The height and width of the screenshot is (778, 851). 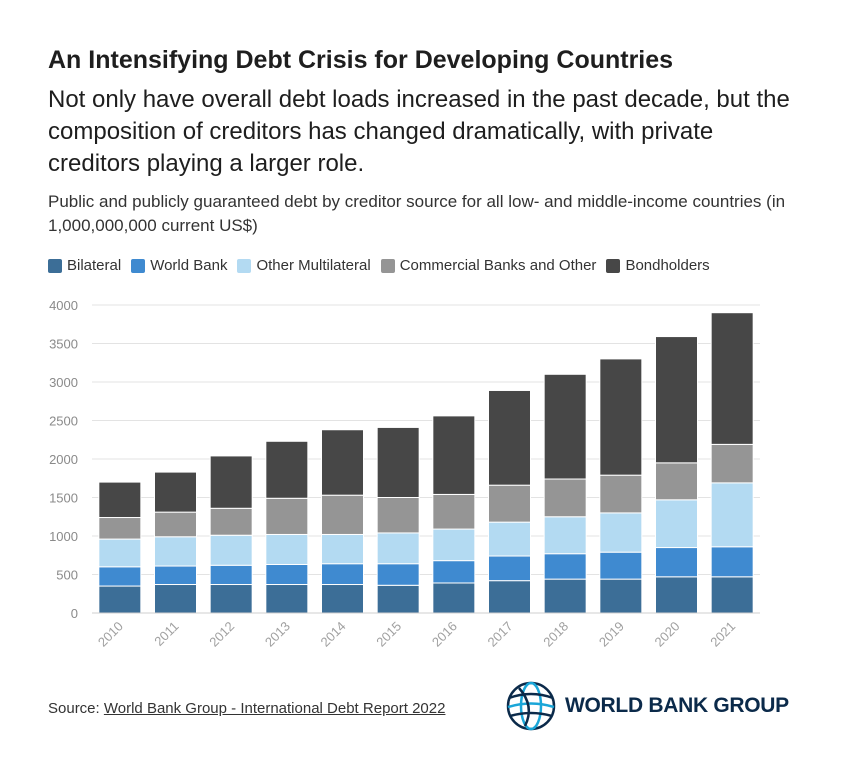 What do you see at coordinates (667, 265) in the screenshot?
I see `legend-label: Bondholders` at bounding box center [667, 265].